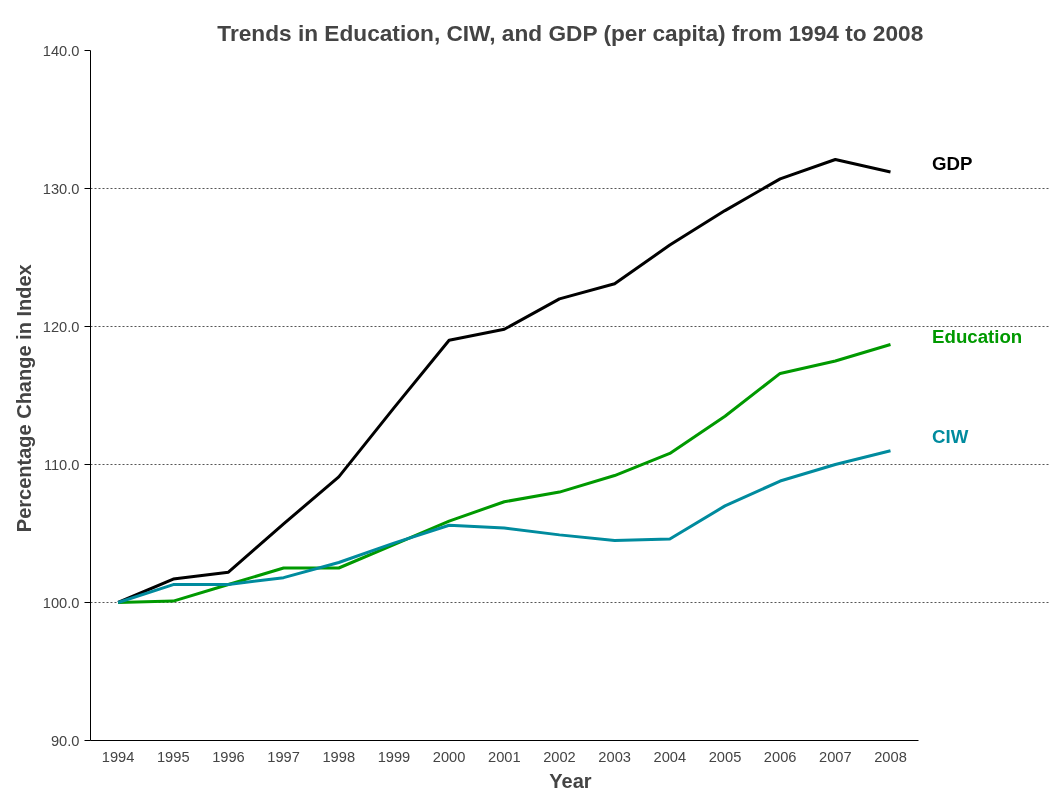  What do you see at coordinates (23, 398) in the screenshot?
I see `y-axis-title: Percentage Change in Index` at bounding box center [23, 398].